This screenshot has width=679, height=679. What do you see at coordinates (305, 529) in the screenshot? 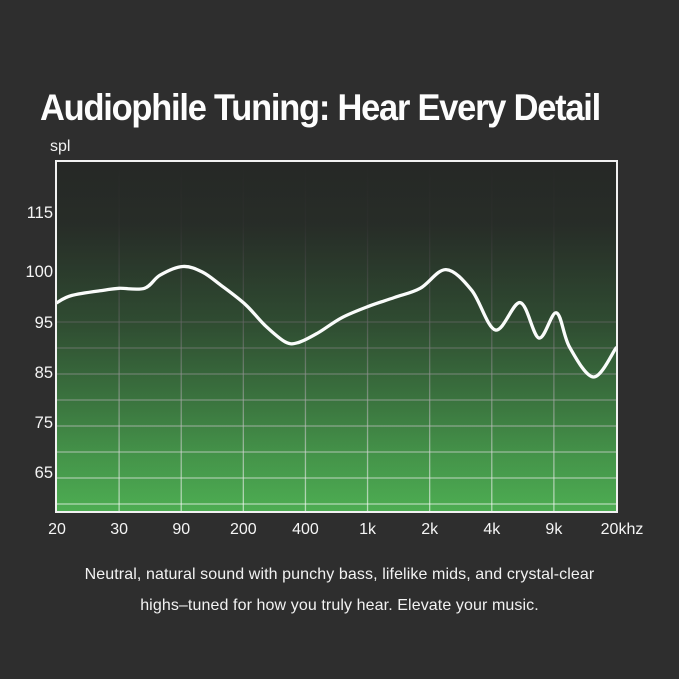
I see `x-axis-label-400: 400` at bounding box center [305, 529].